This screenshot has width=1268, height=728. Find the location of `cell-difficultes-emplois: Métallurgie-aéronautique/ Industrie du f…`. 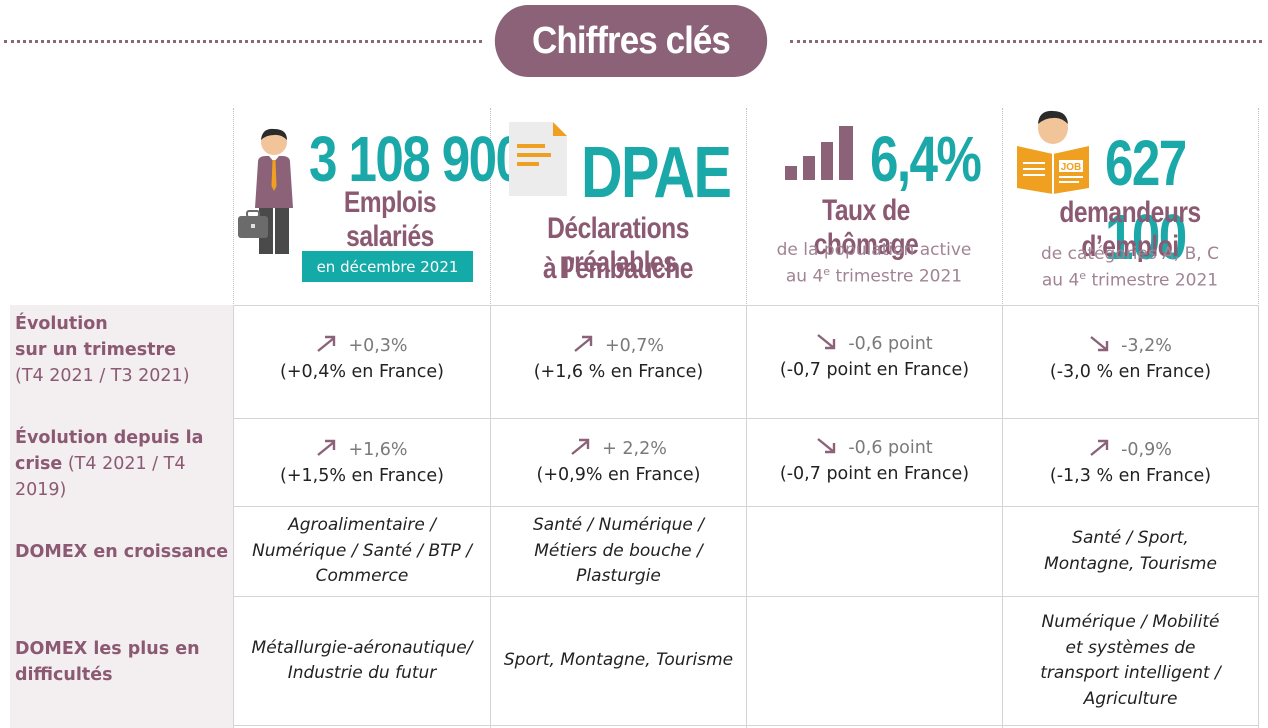

cell-difficultes-emplois: Métallurgie-aéronautique/ Industrie du f… is located at coordinates (362, 660).